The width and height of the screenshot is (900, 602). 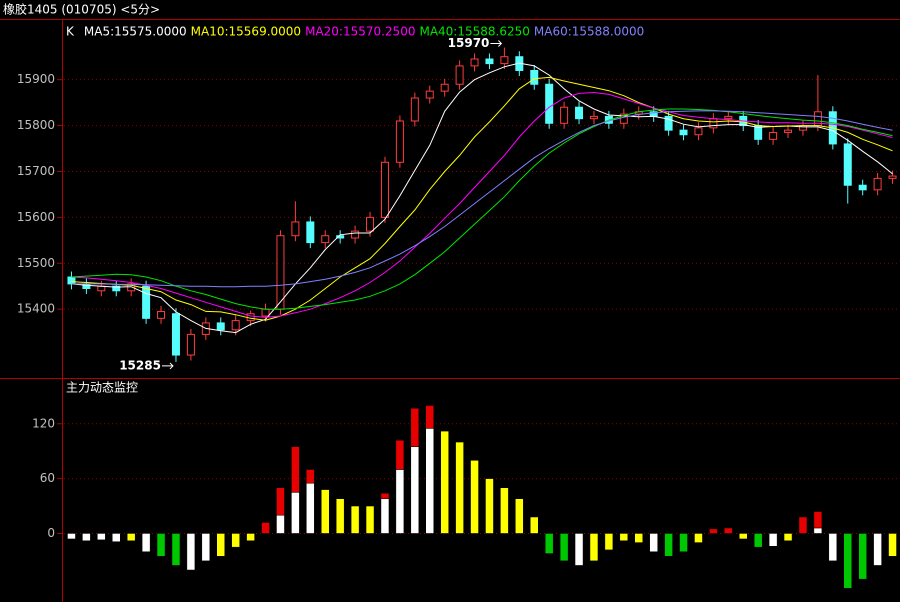 What do you see at coordinates (36, 171) in the screenshot?
I see `y-tick-label: 15700` at bounding box center [36, 171].